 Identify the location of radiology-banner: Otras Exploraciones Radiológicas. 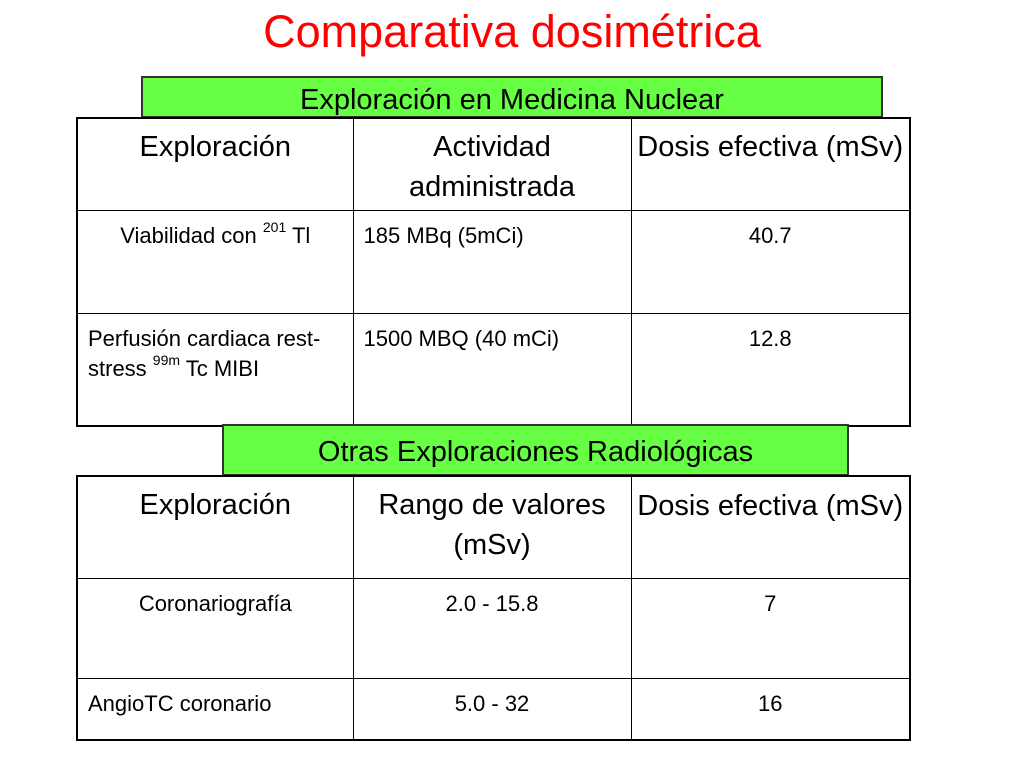
(535, 450).